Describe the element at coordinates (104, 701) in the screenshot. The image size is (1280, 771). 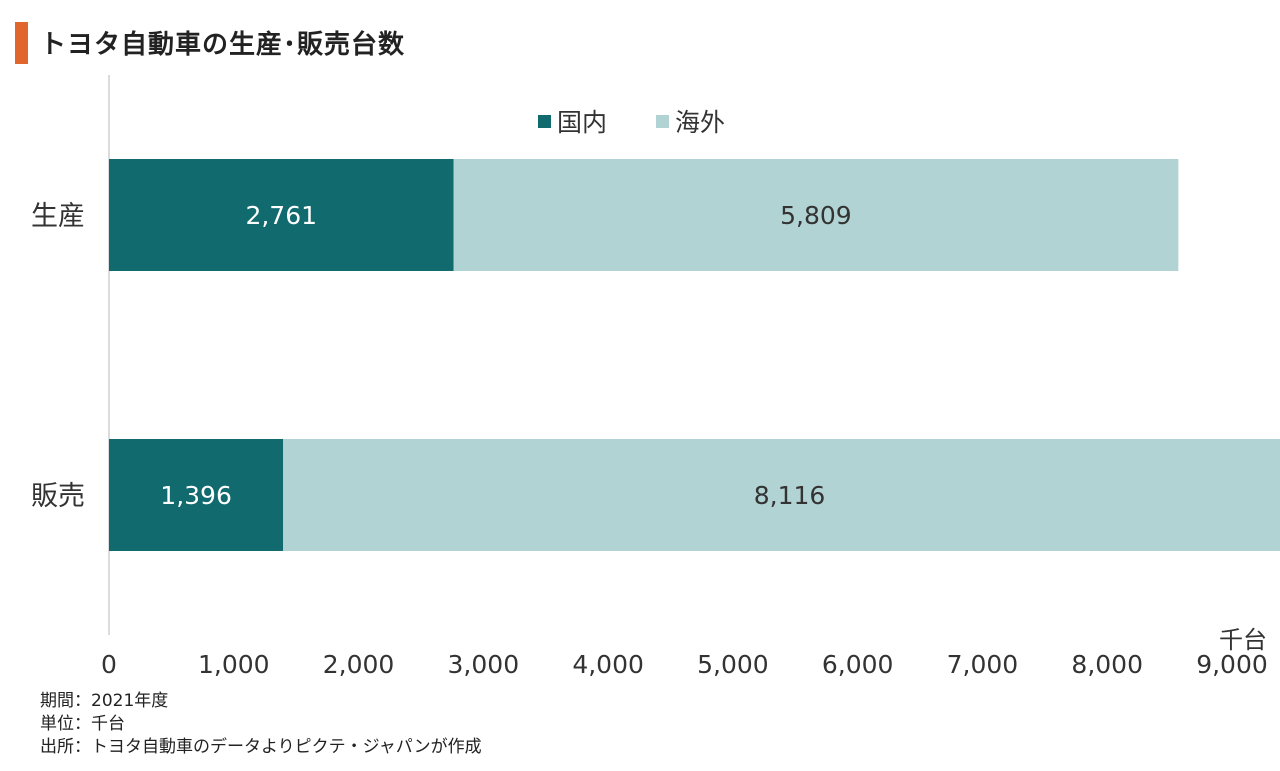
I see `period-note: 期間：2021年度` at that location.